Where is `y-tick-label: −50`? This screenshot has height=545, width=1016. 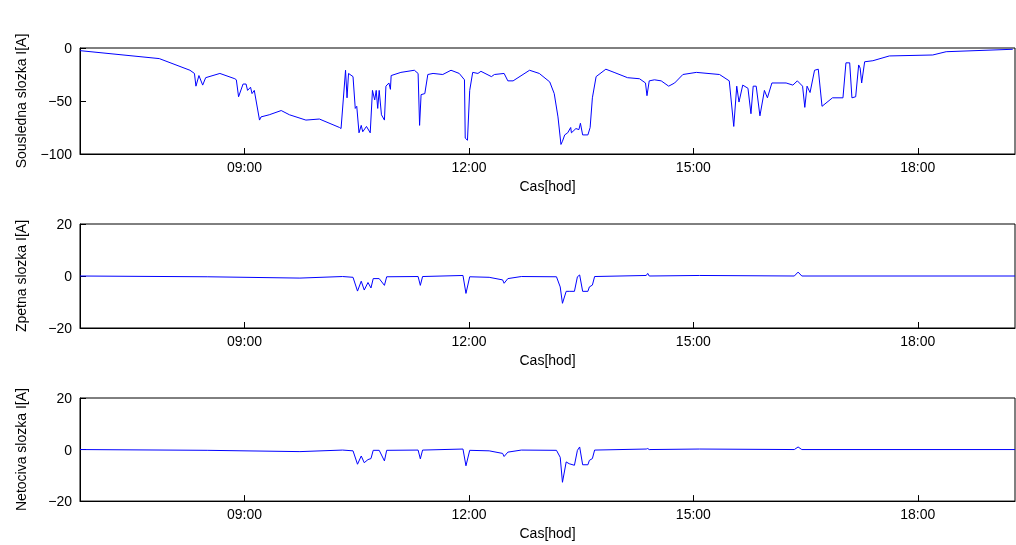
y-tick-label: −50 is located at coordinates (60, 101).